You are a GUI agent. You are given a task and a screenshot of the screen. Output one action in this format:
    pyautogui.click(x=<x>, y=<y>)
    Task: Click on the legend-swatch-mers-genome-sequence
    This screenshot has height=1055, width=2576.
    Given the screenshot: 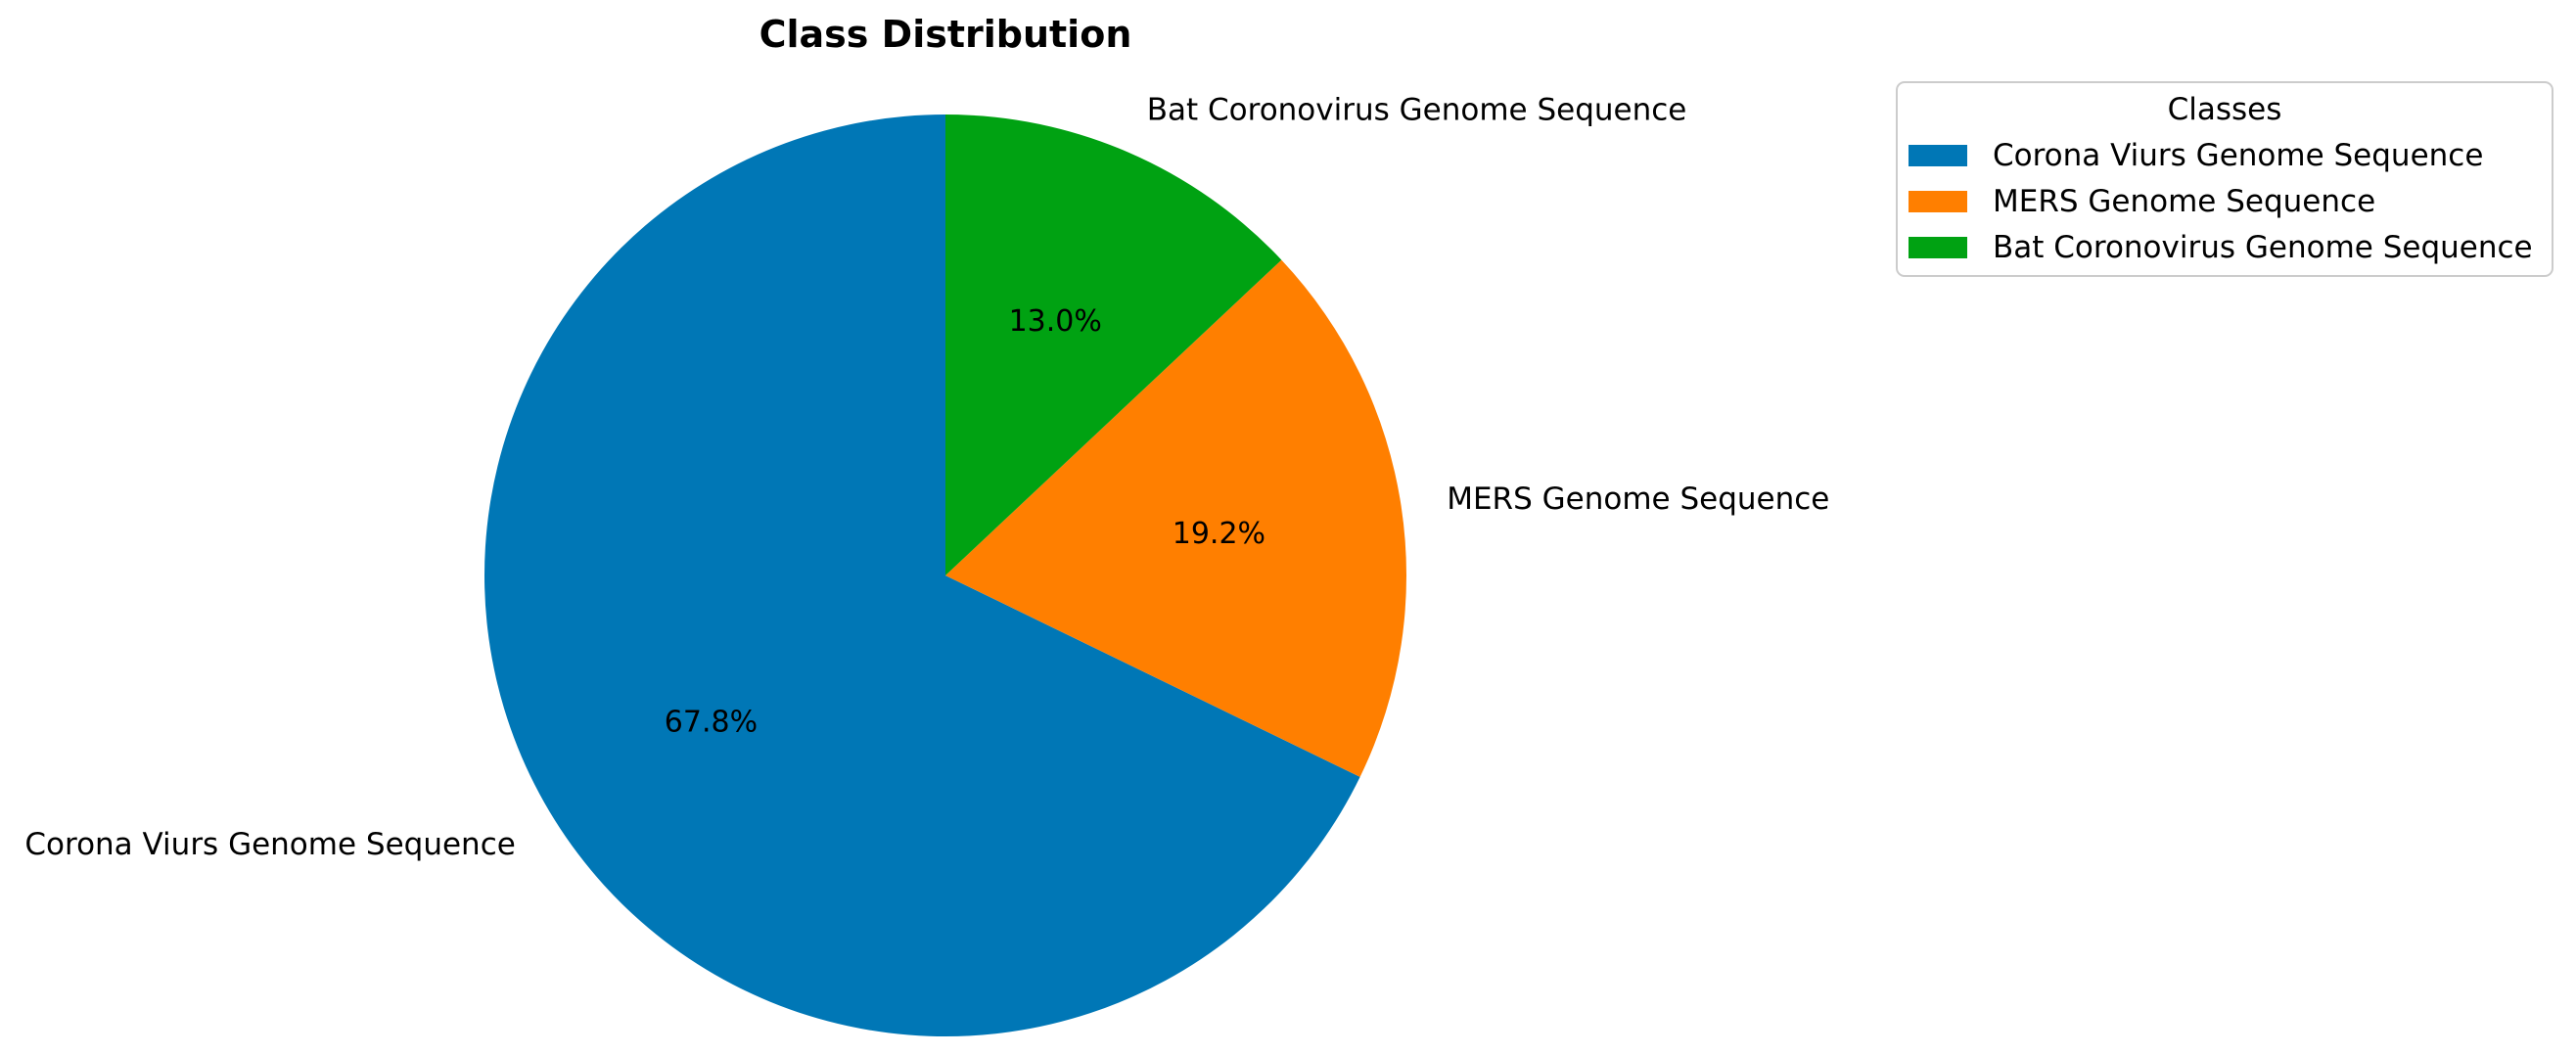 What is the action you would take?
    pyautogui.click(x=1938, y=201)
    